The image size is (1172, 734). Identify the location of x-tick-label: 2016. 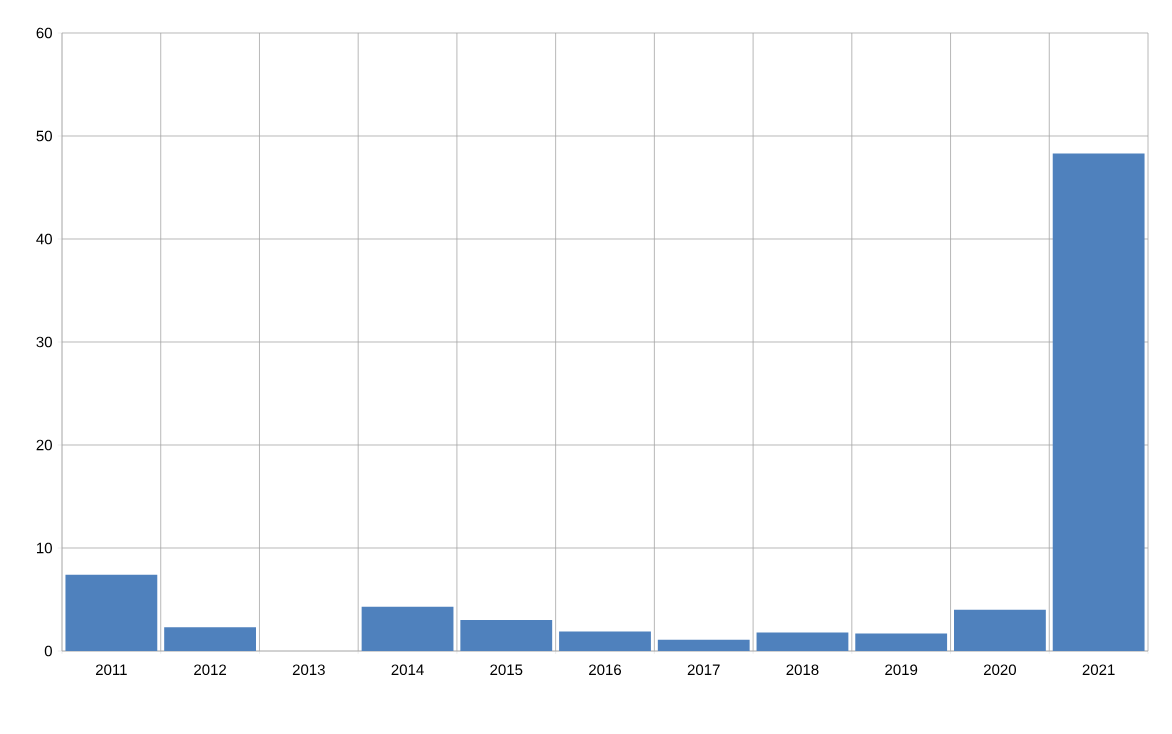
(605, 670).